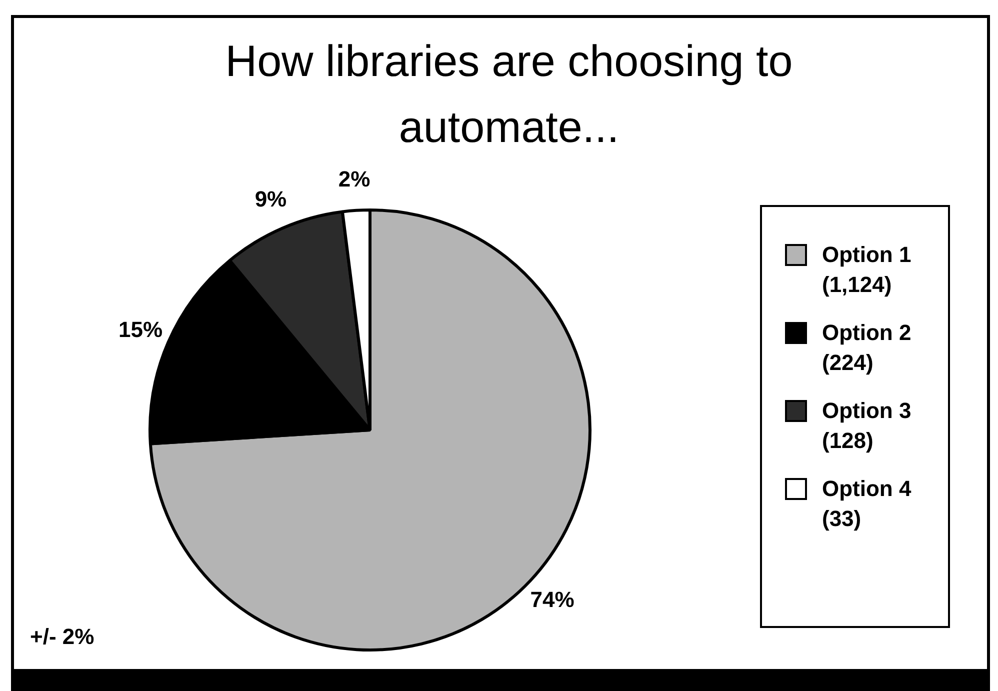  Describe the element at coordinates (867, 270) in the screenshot. I see `legend-label: Option 1 (1,124)` at that location.